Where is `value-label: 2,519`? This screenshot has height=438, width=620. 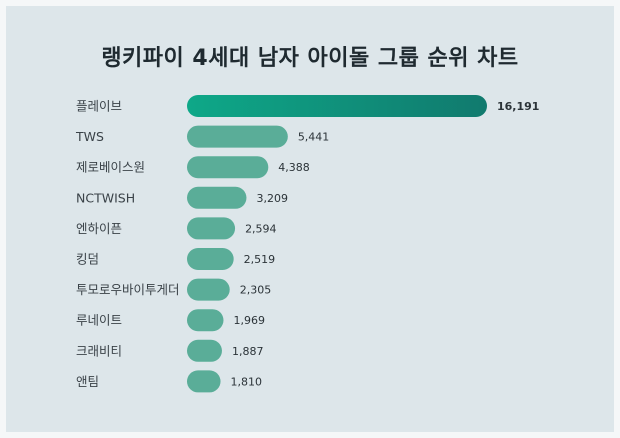
value-label: 2,519 is located at coordinates (260, 259).